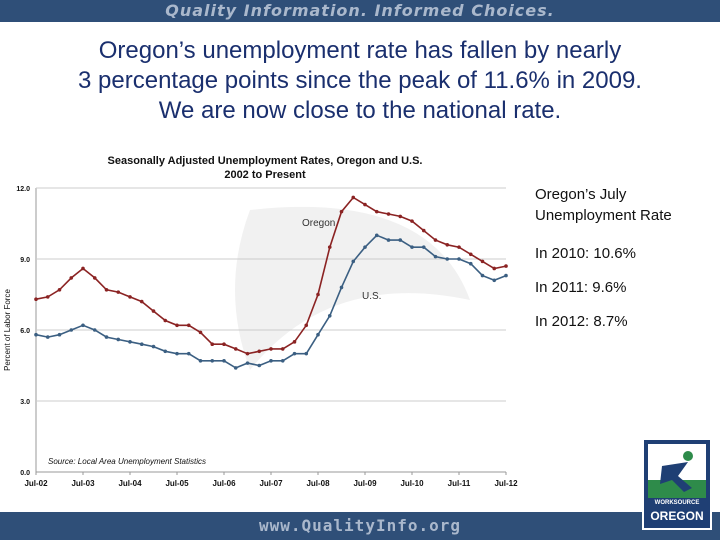 Image resolution: width=720 pixels, height=540 pixels. What do you see at coordinates (318, 223) in the screenshot?
I see `series-label-oregon: Oregon` at bounding box center [318, 223].